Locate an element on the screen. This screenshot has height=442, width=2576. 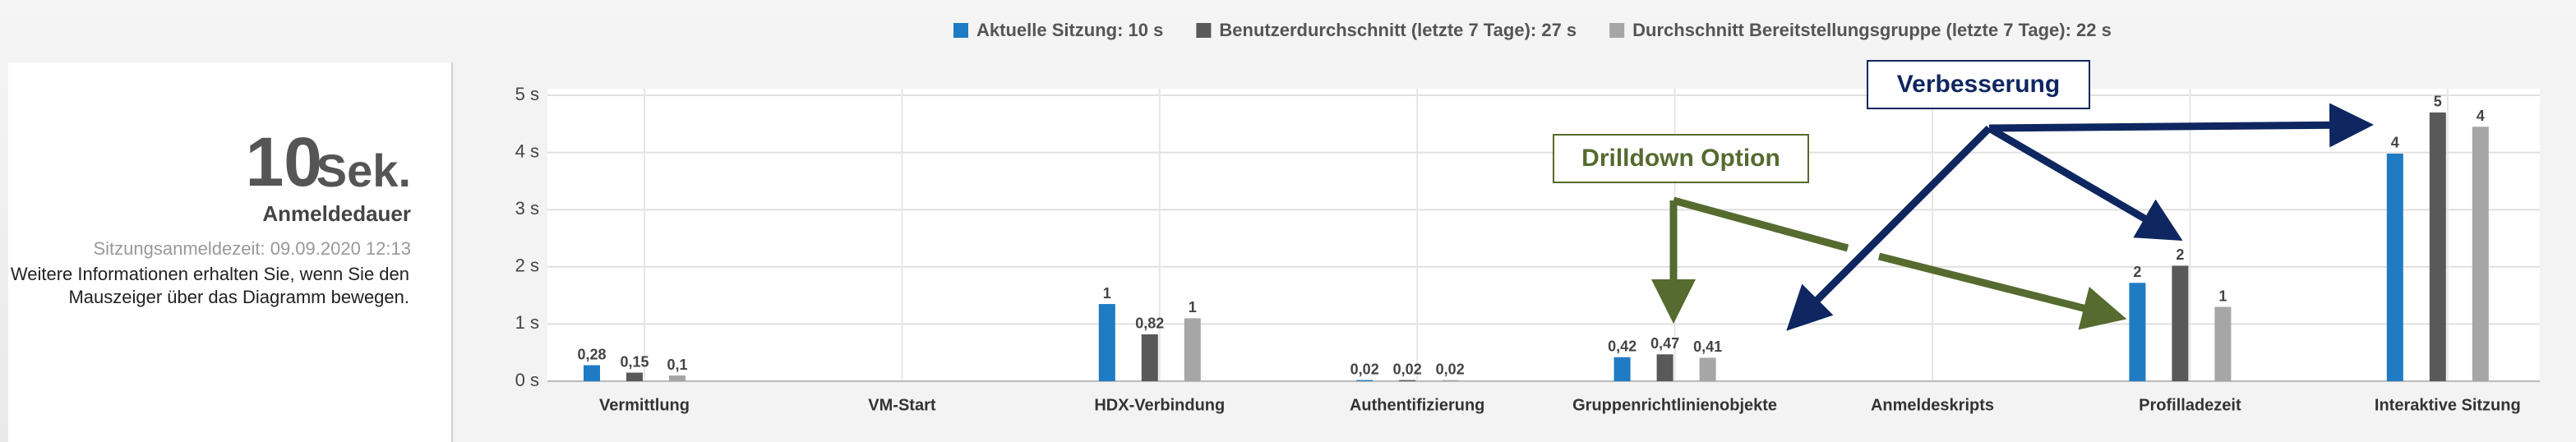
value-label: 0,82 is located at coordinates (1150, 323).